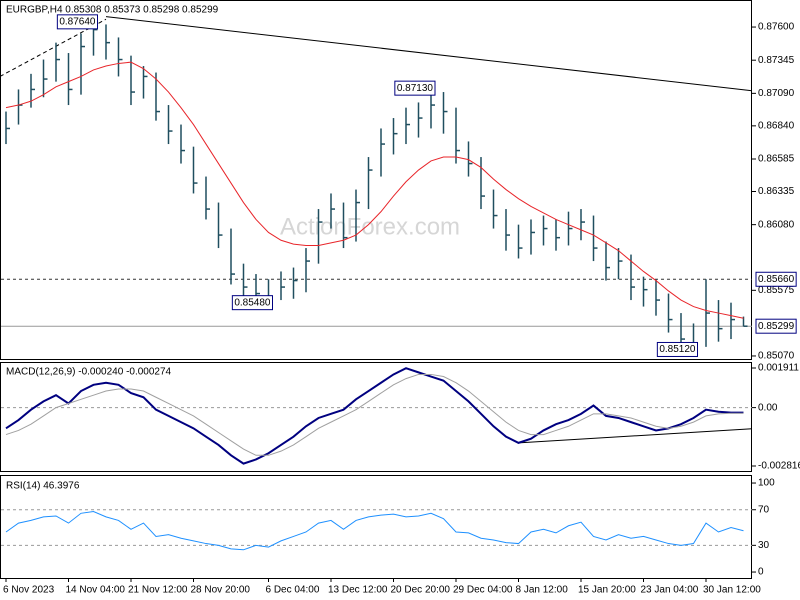 The image size is (800, 600). I want to click on watermark: ActionForex.com, so click(370, 226).